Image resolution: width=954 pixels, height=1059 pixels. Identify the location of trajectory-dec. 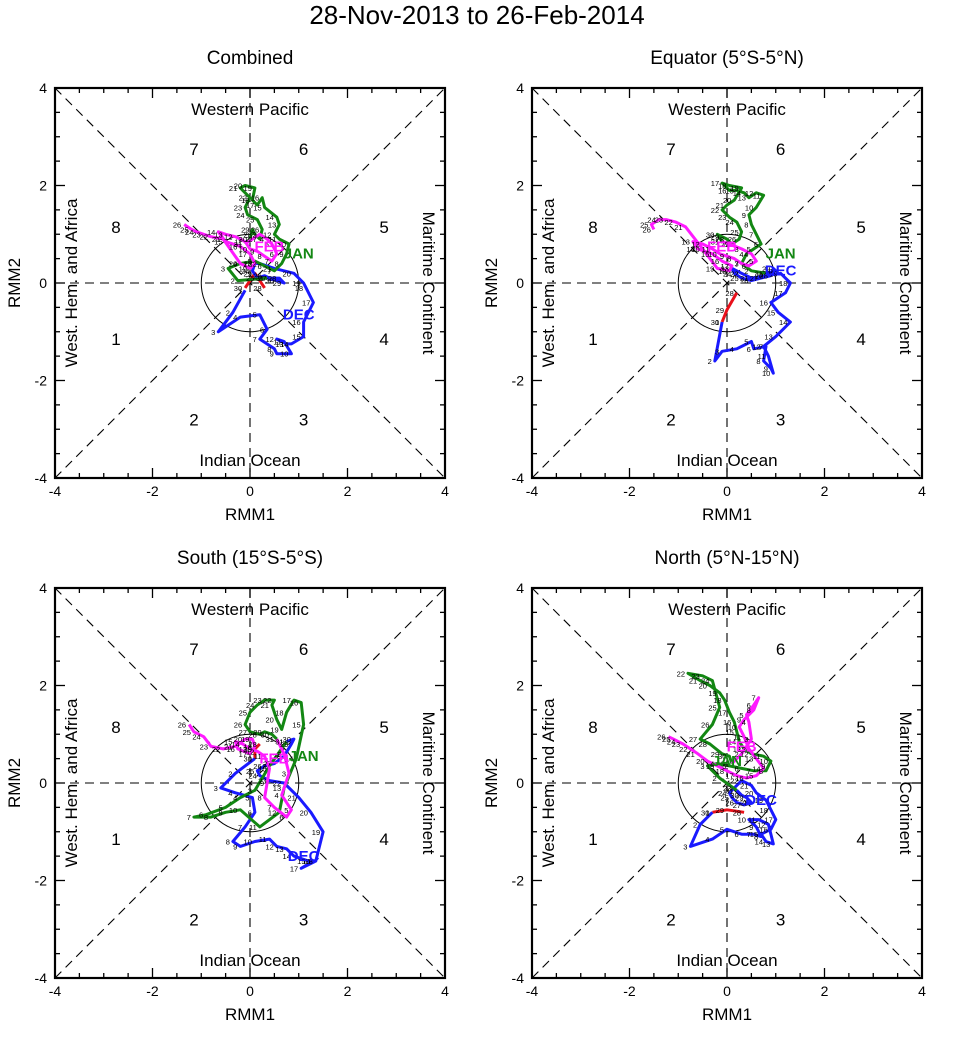
(733, 813).